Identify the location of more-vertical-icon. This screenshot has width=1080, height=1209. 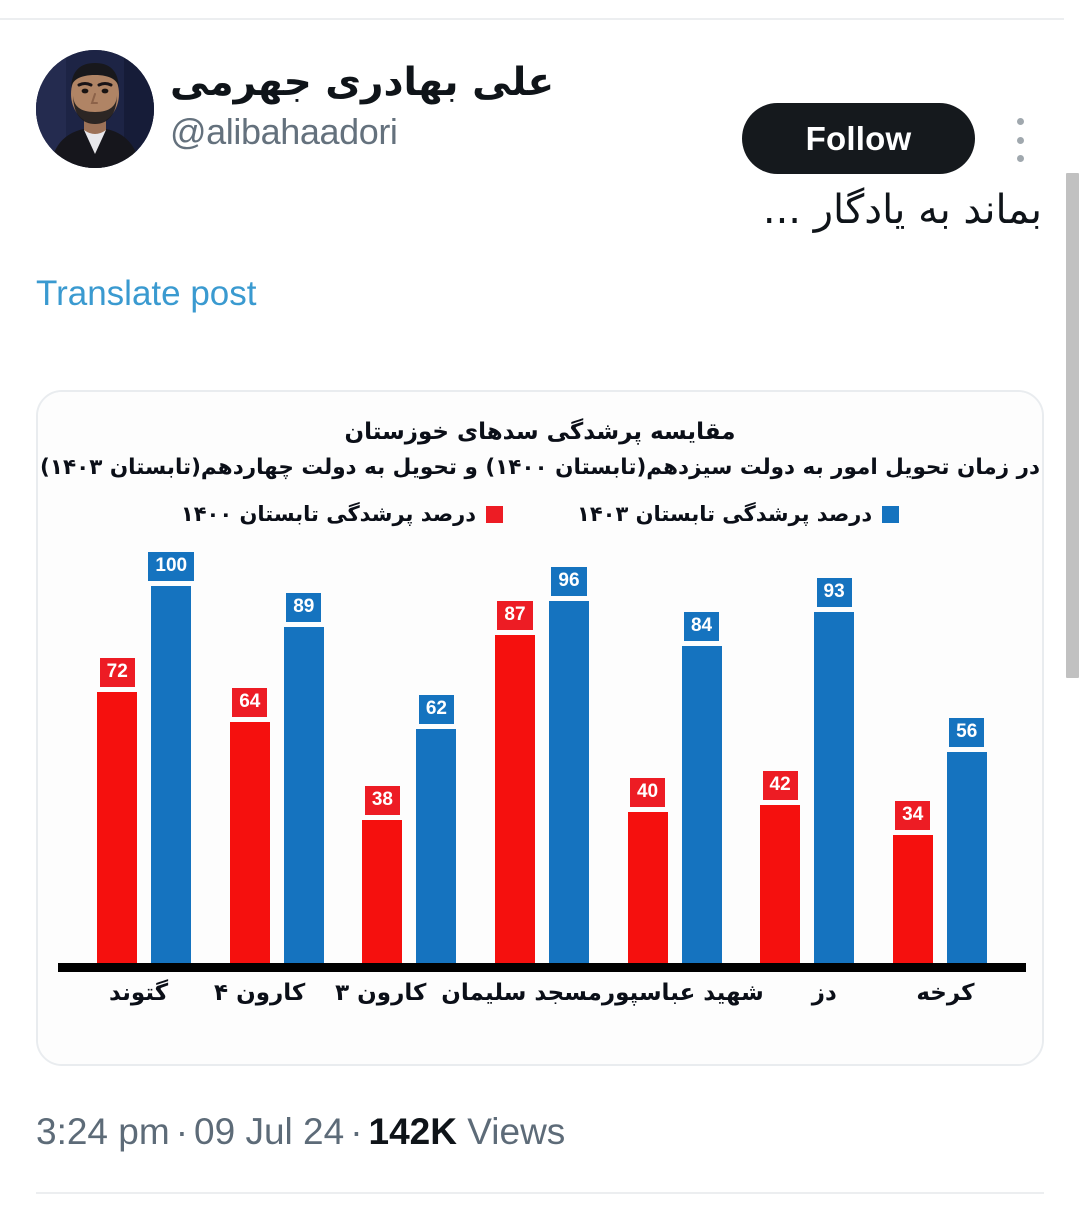
(1020, 140).